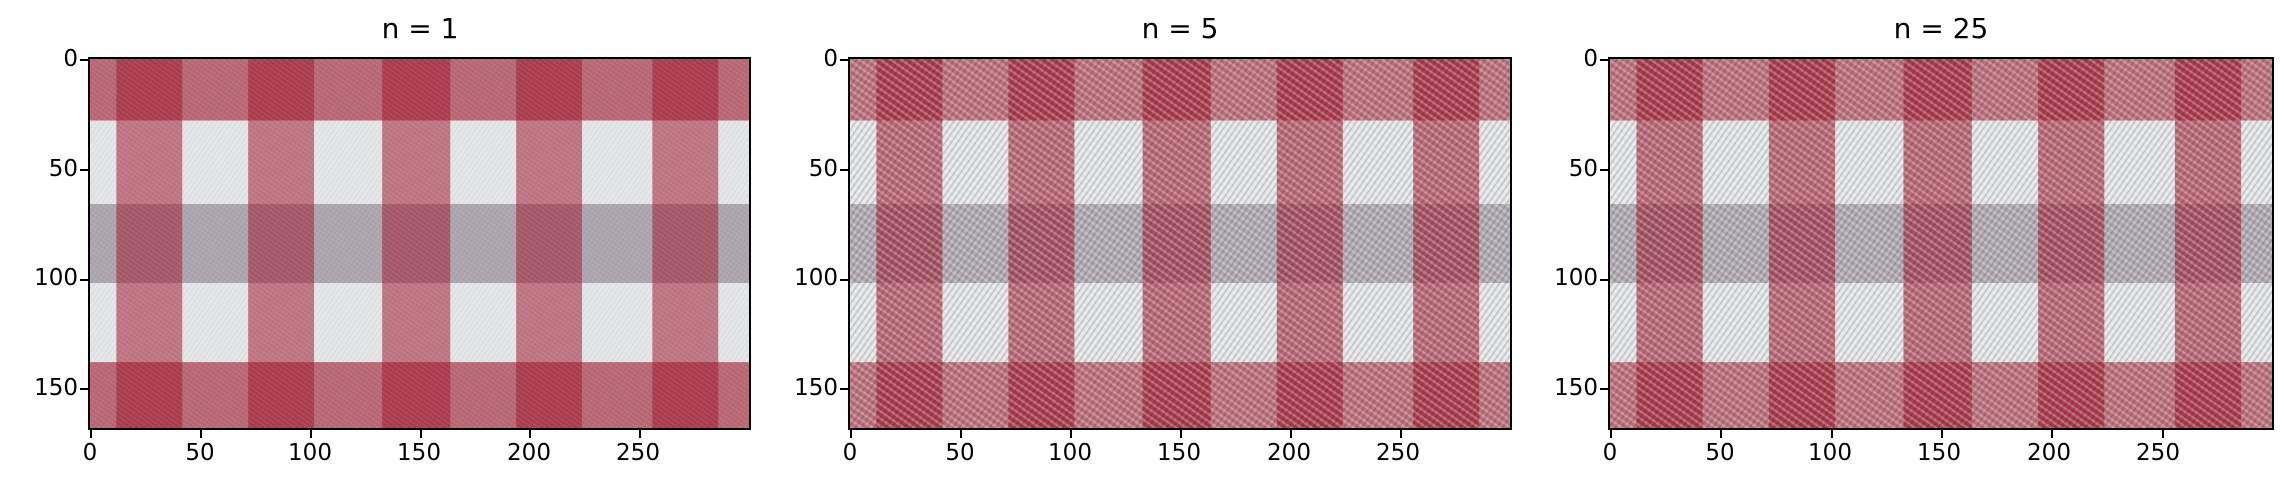 The height and width of the screenshot is (493, 2284). What do you see at coordinates (1180, 28) in the screenshot?
I see `panel-title: n = 5` at bounding box center [1180, 28].